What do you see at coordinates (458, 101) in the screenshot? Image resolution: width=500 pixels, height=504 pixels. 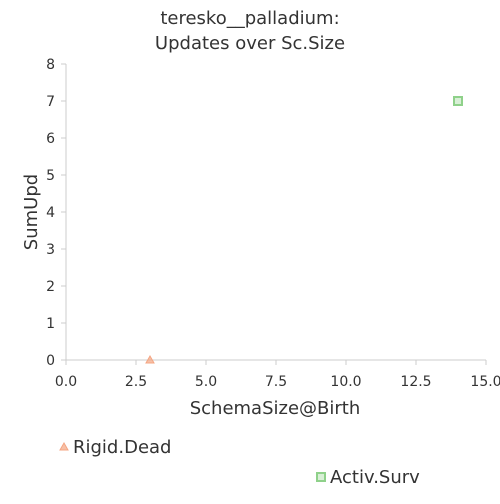 I see `data-point-activ-surv` at bounding box center [458, 101].